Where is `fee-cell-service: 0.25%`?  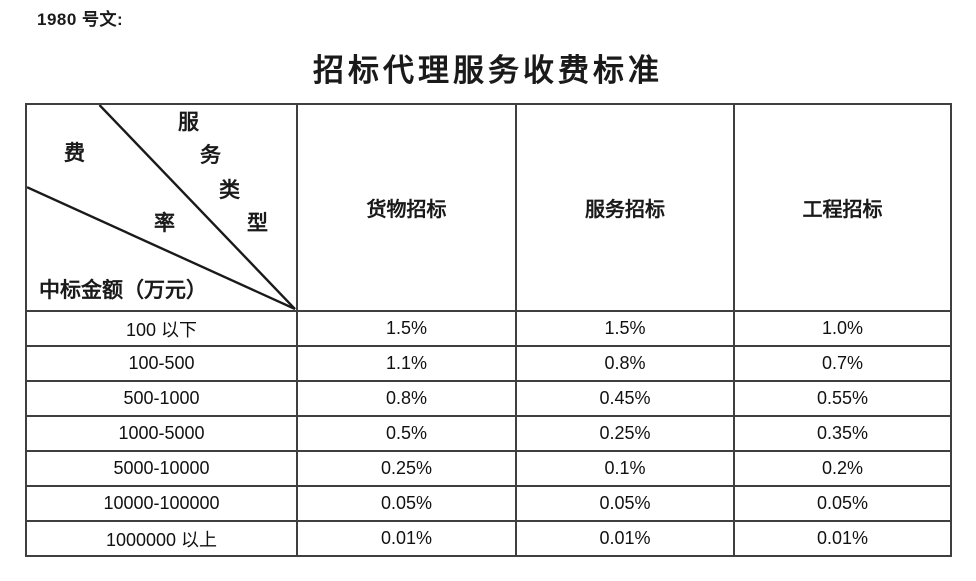 fee-cell-service: 0.25% is located at coordinates (625, 433).